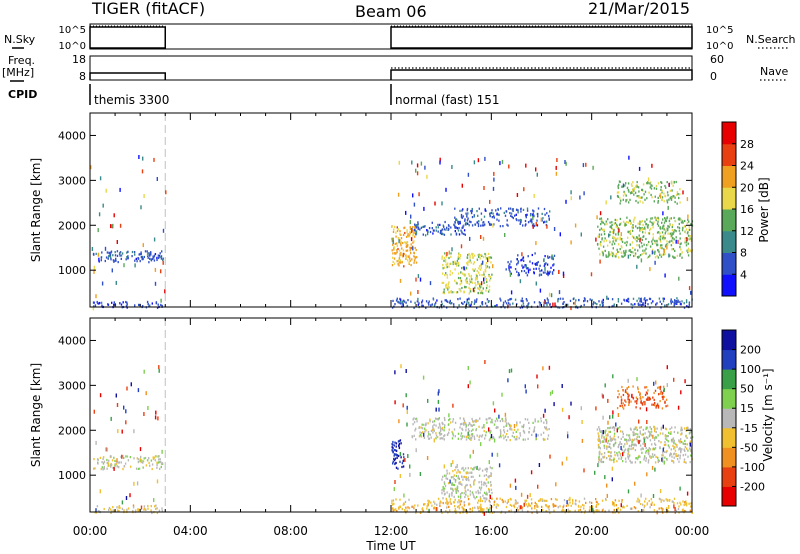 The image size is (800, 554). Describe the element at coordinates (391, 531) in the screenshot. I see `velocity-x-ticks: 00:00 04:00 08:00 12:00 16:00 20:00 00:00` at that location.